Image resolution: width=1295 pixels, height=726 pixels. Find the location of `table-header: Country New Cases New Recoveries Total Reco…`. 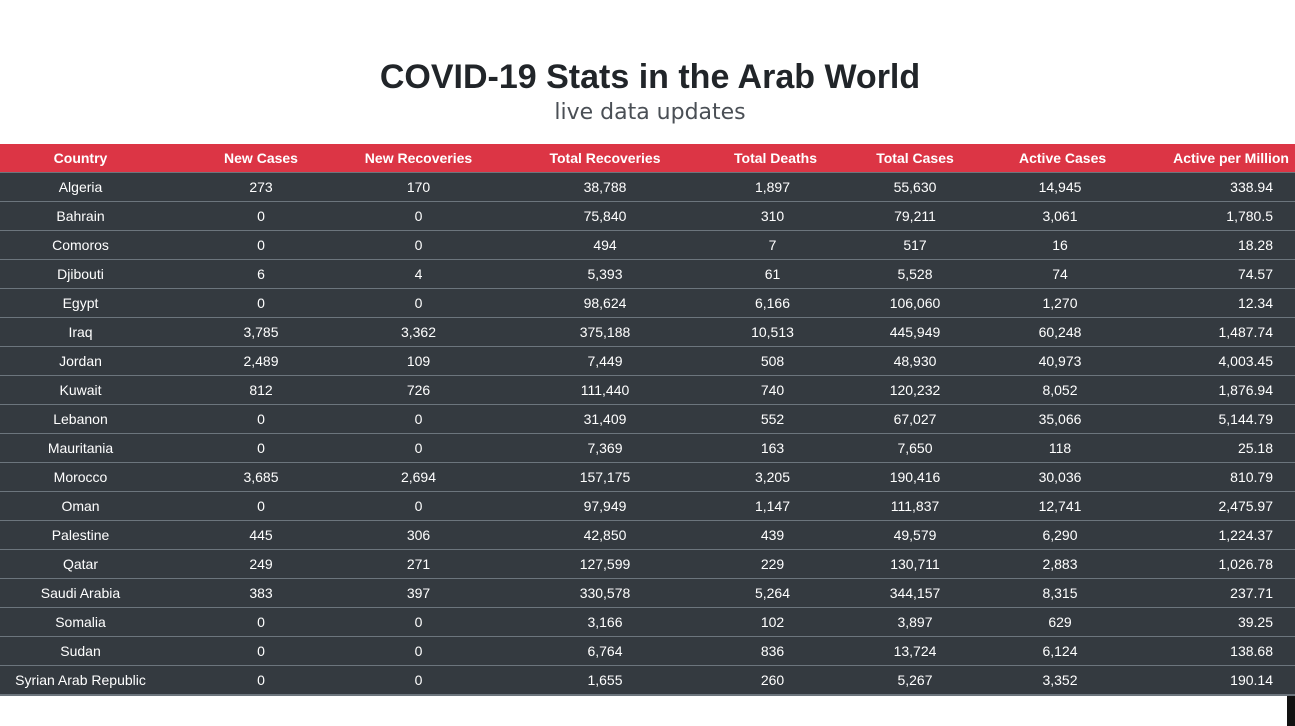

table-header: Country New Cases New Recoveries Total Reco… is located at coordinates (647, 158).